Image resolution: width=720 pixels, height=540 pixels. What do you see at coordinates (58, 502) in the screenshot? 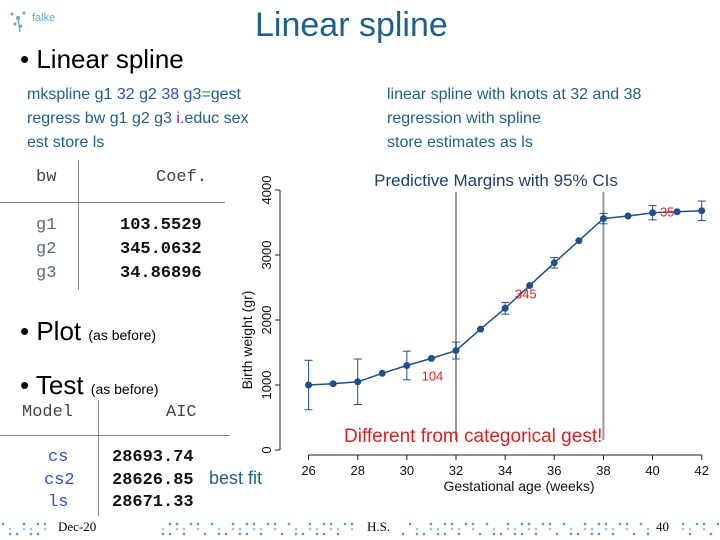
I see `aic-row-label: ls` at bounding box center [58, 502].